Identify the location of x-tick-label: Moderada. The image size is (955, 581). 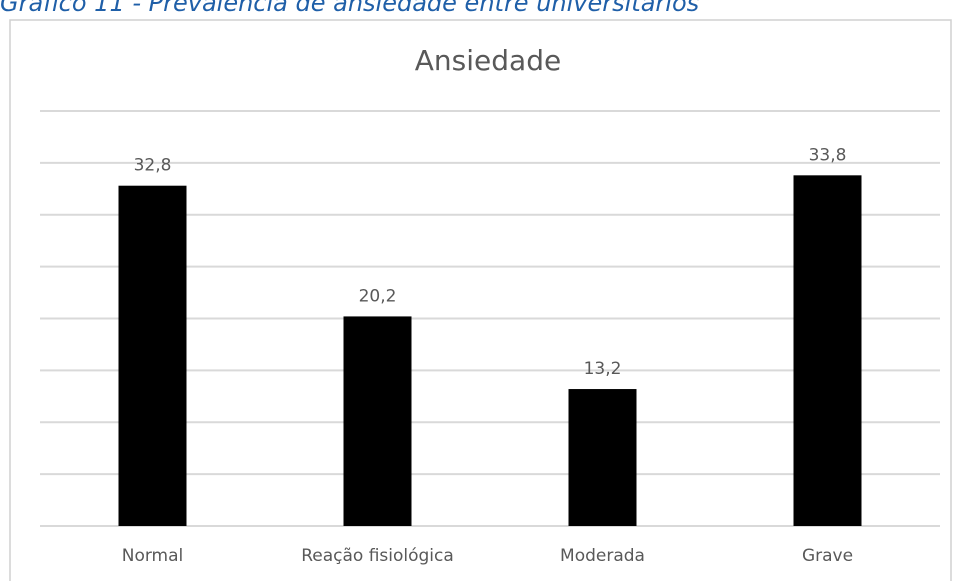
(602, 556).